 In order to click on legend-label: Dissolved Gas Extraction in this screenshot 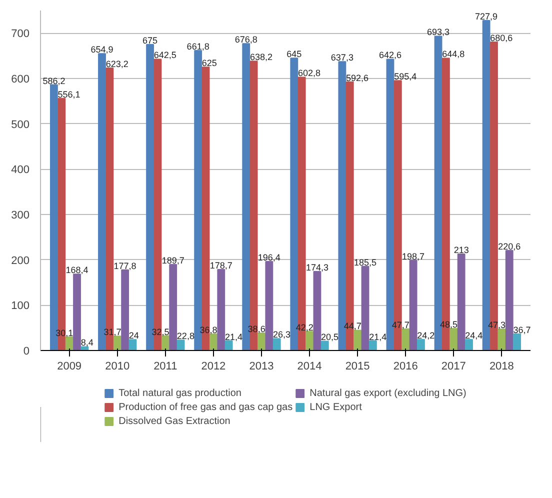, I will do `click(174, 421)`.